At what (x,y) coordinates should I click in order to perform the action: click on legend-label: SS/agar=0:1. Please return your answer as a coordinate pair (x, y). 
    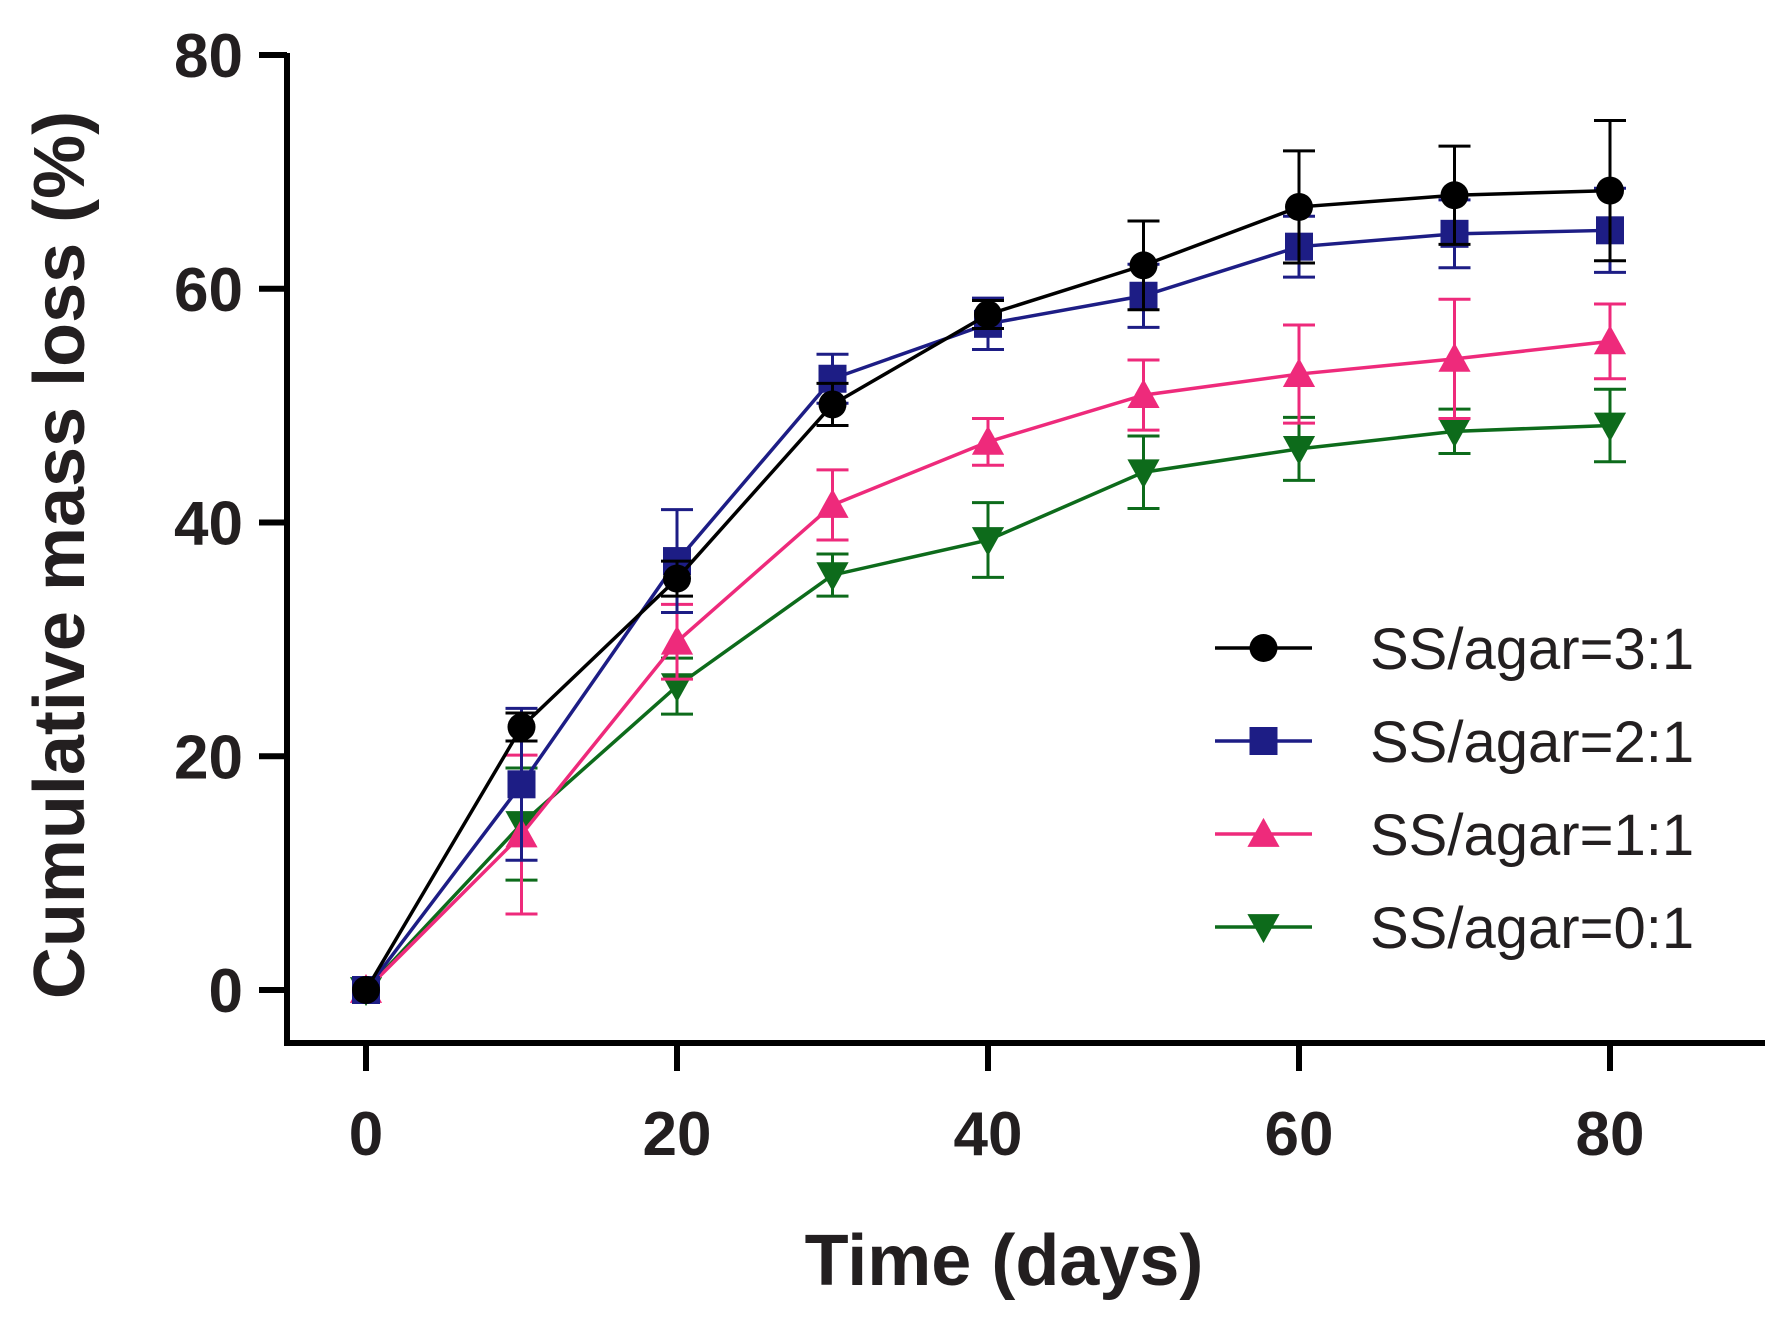
    Looking at the image, I should click on (1532, 928).